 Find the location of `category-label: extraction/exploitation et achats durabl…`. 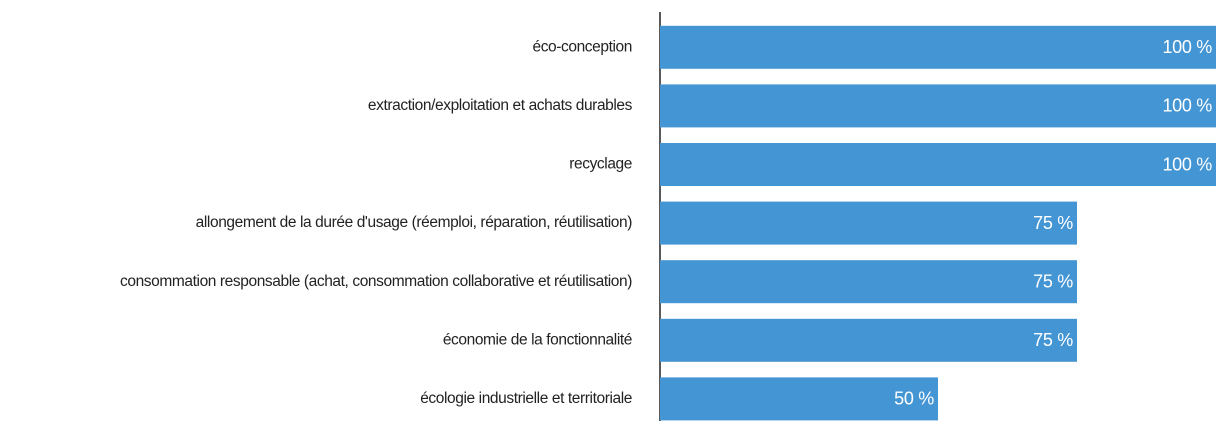

category-label: extraction/exploitation et achats durabl… is located at coordinates (500, 105).